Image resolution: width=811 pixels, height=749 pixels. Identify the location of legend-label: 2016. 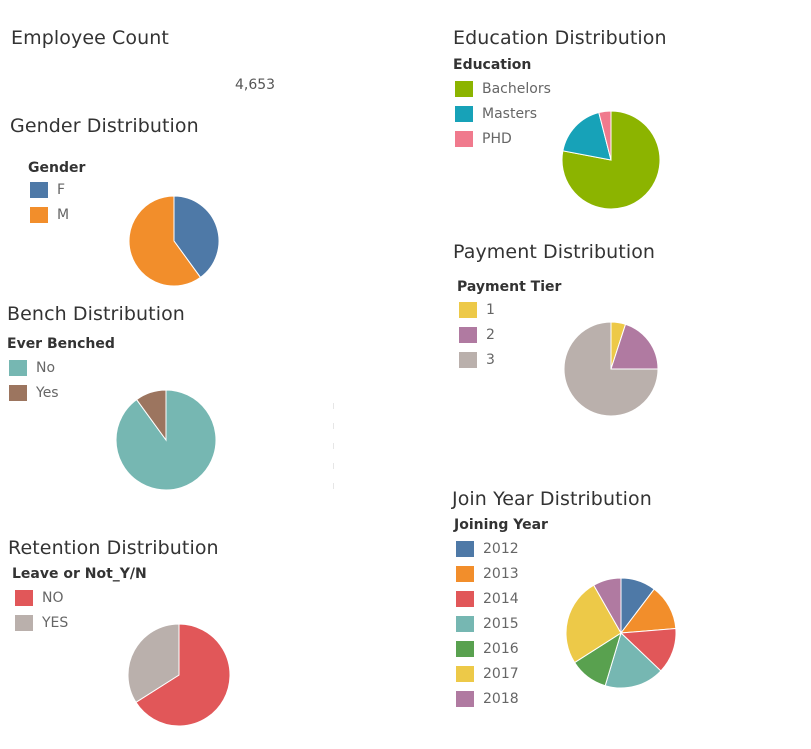
(501, 648).